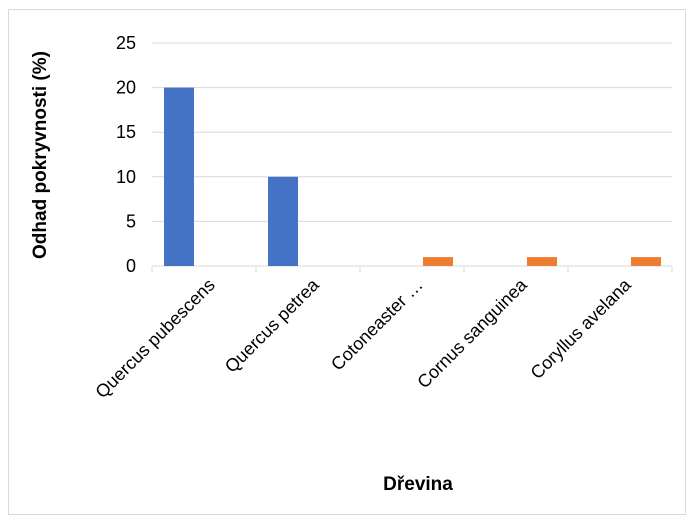 The width and height of the screenshot is (696, 524). Describe the element at coordinates (126, 154) in the screenshot. I see `y-tick-labels: 0 5 10 15 20 25` at that location.